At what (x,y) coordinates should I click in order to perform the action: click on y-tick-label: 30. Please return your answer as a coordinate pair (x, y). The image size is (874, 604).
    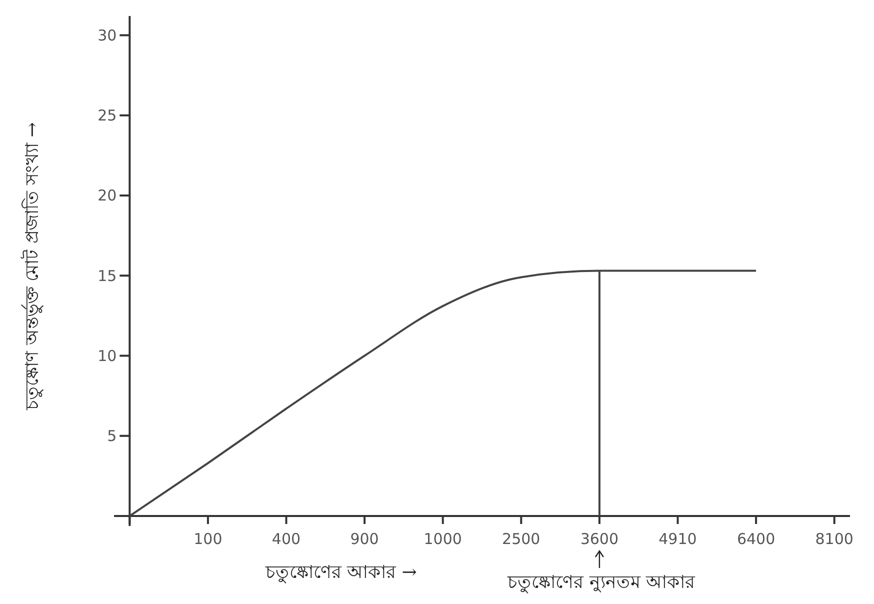
    Looking at the image, I should click on (107, 35).